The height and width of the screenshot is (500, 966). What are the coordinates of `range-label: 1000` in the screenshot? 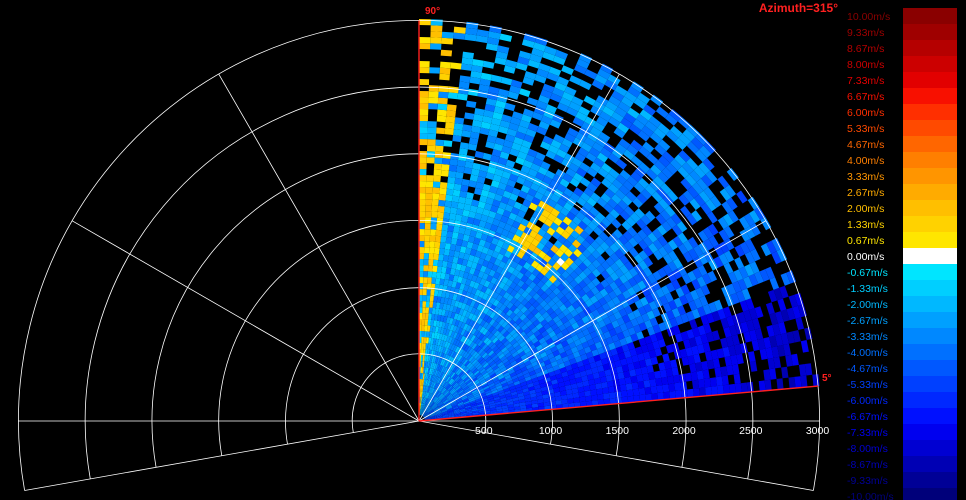 It's located at (551, 431).